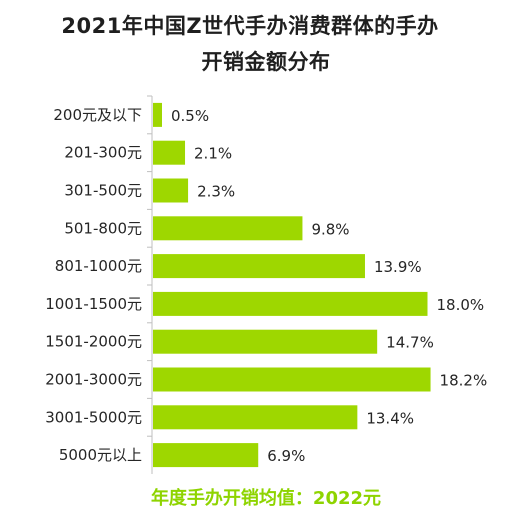  What do you see at coordinates (266, 62) in the screenshot?
I see `chart-title-line2: 开销金额分布` at bounding box center [266, 62].